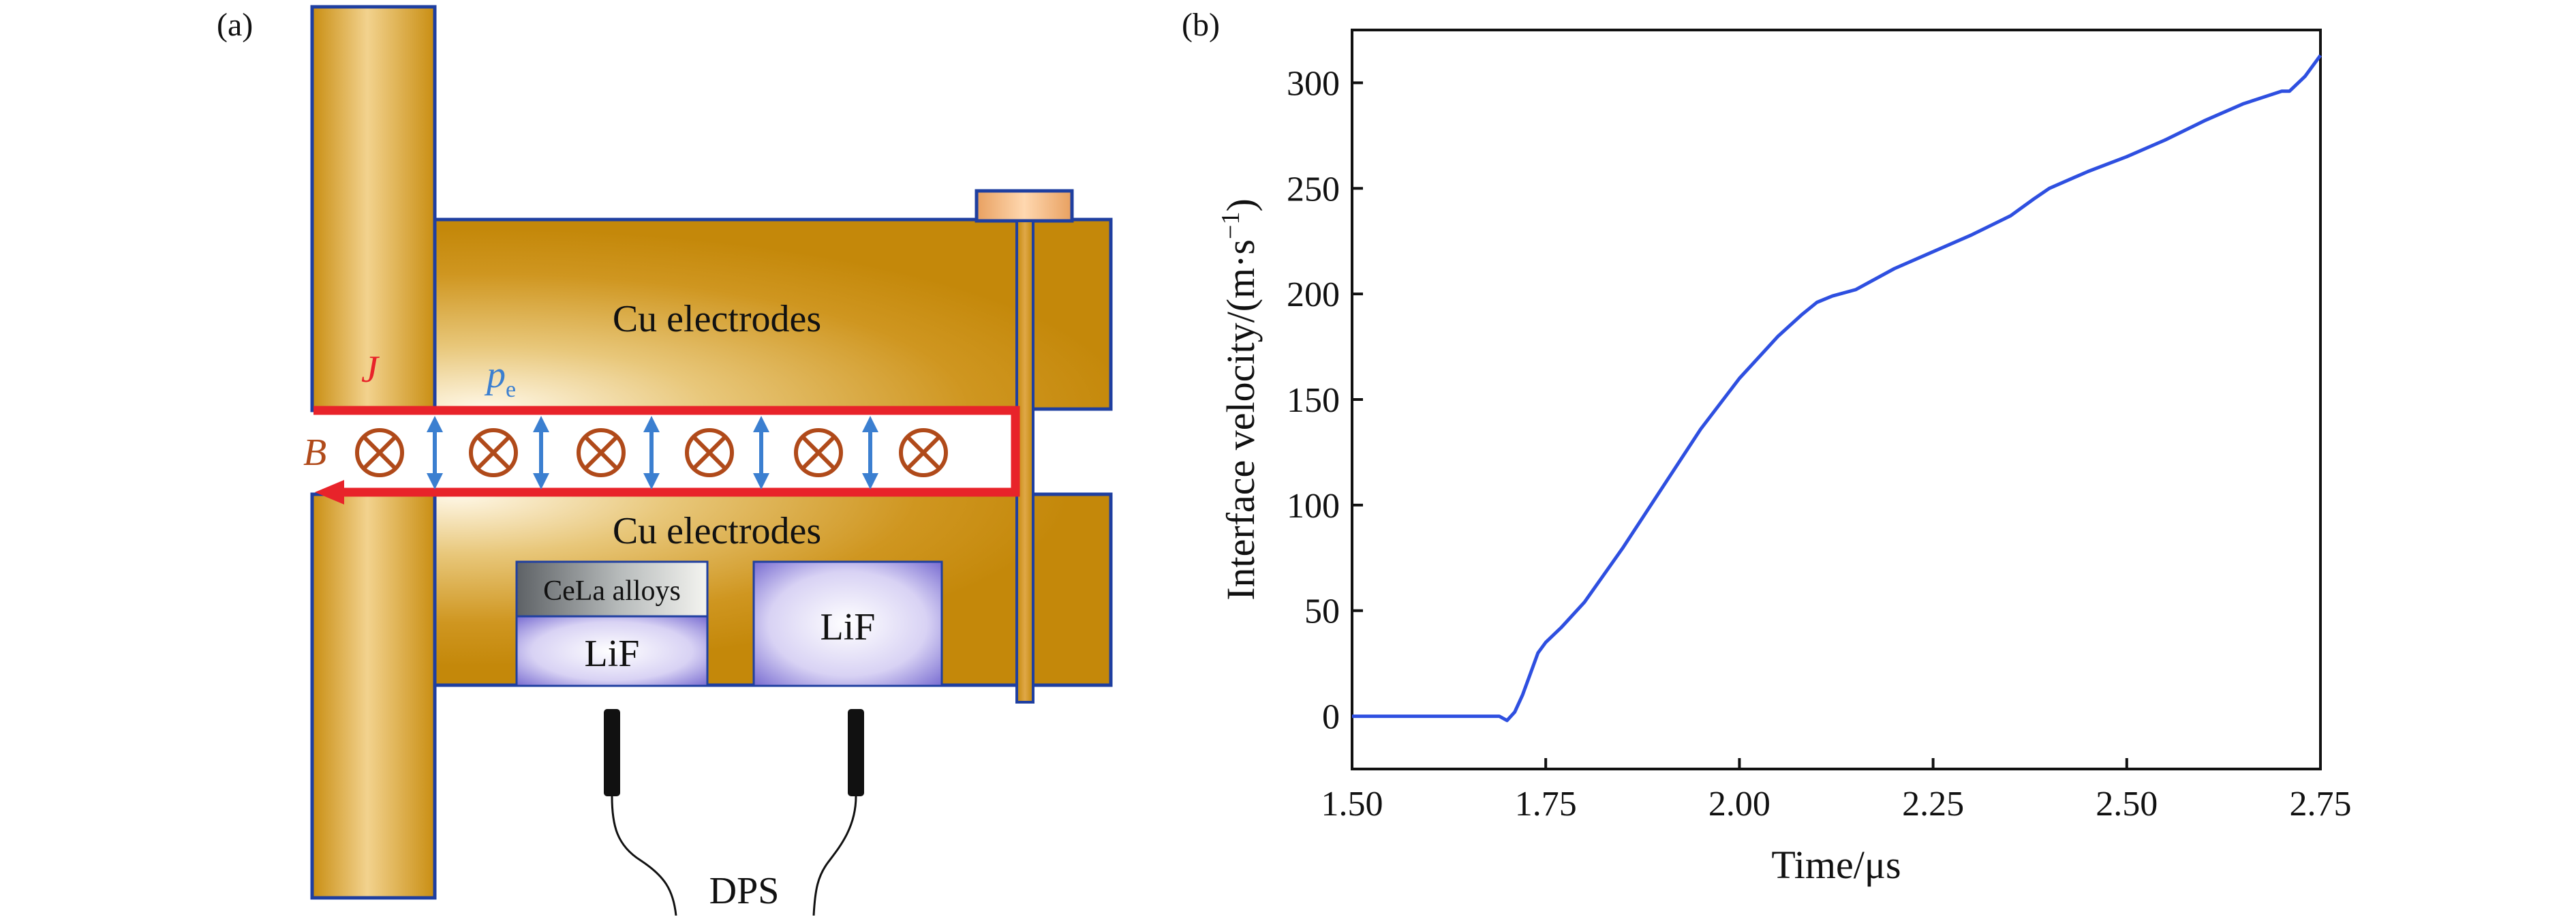 This screenshot has width=2576, height=919. I want to click on pressure-symbol: pe, so click(500, 378).